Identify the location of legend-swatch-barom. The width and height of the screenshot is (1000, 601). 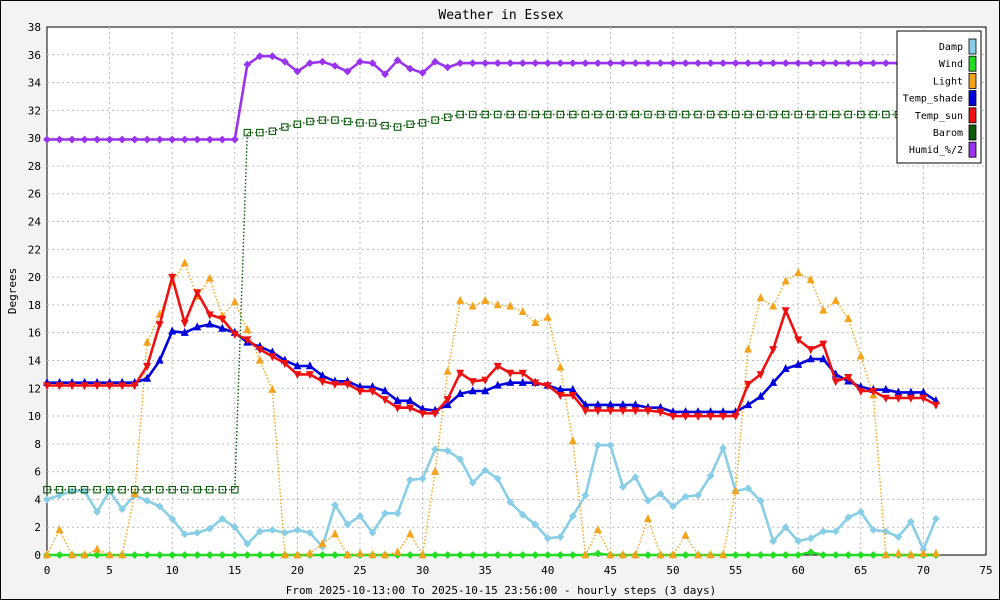
(972, 132).